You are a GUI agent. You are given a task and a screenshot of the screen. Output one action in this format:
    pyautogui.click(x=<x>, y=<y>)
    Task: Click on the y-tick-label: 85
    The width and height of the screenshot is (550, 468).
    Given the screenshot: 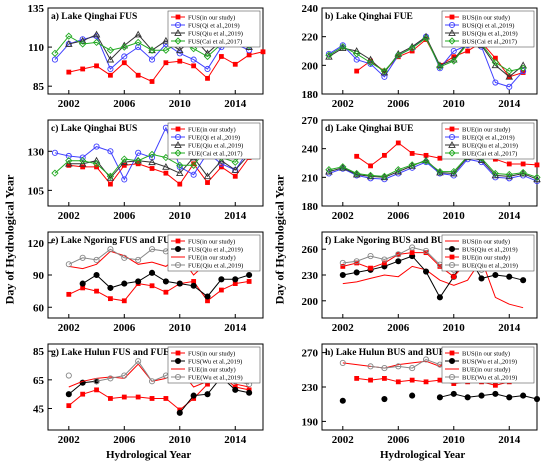 What is the action you would take?
    pyautogui.click(x=39, y=87)
    